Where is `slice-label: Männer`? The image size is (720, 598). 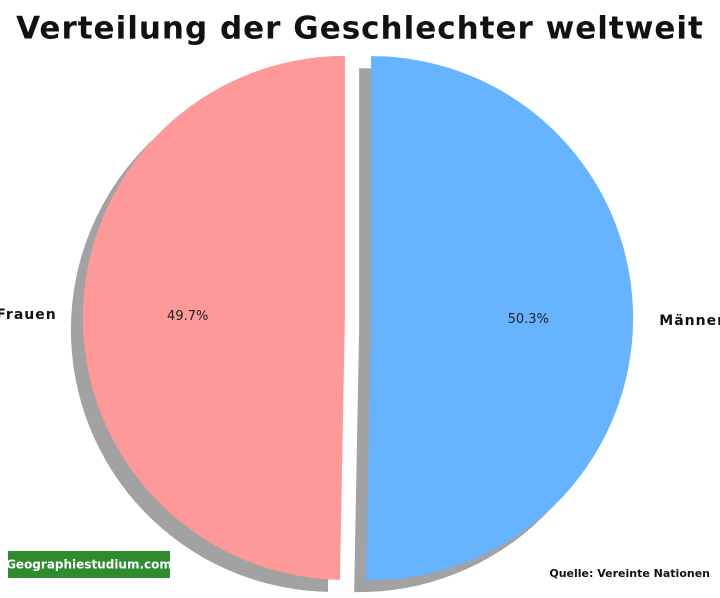
slice-label: Männer is located at coordinates (689, 321).